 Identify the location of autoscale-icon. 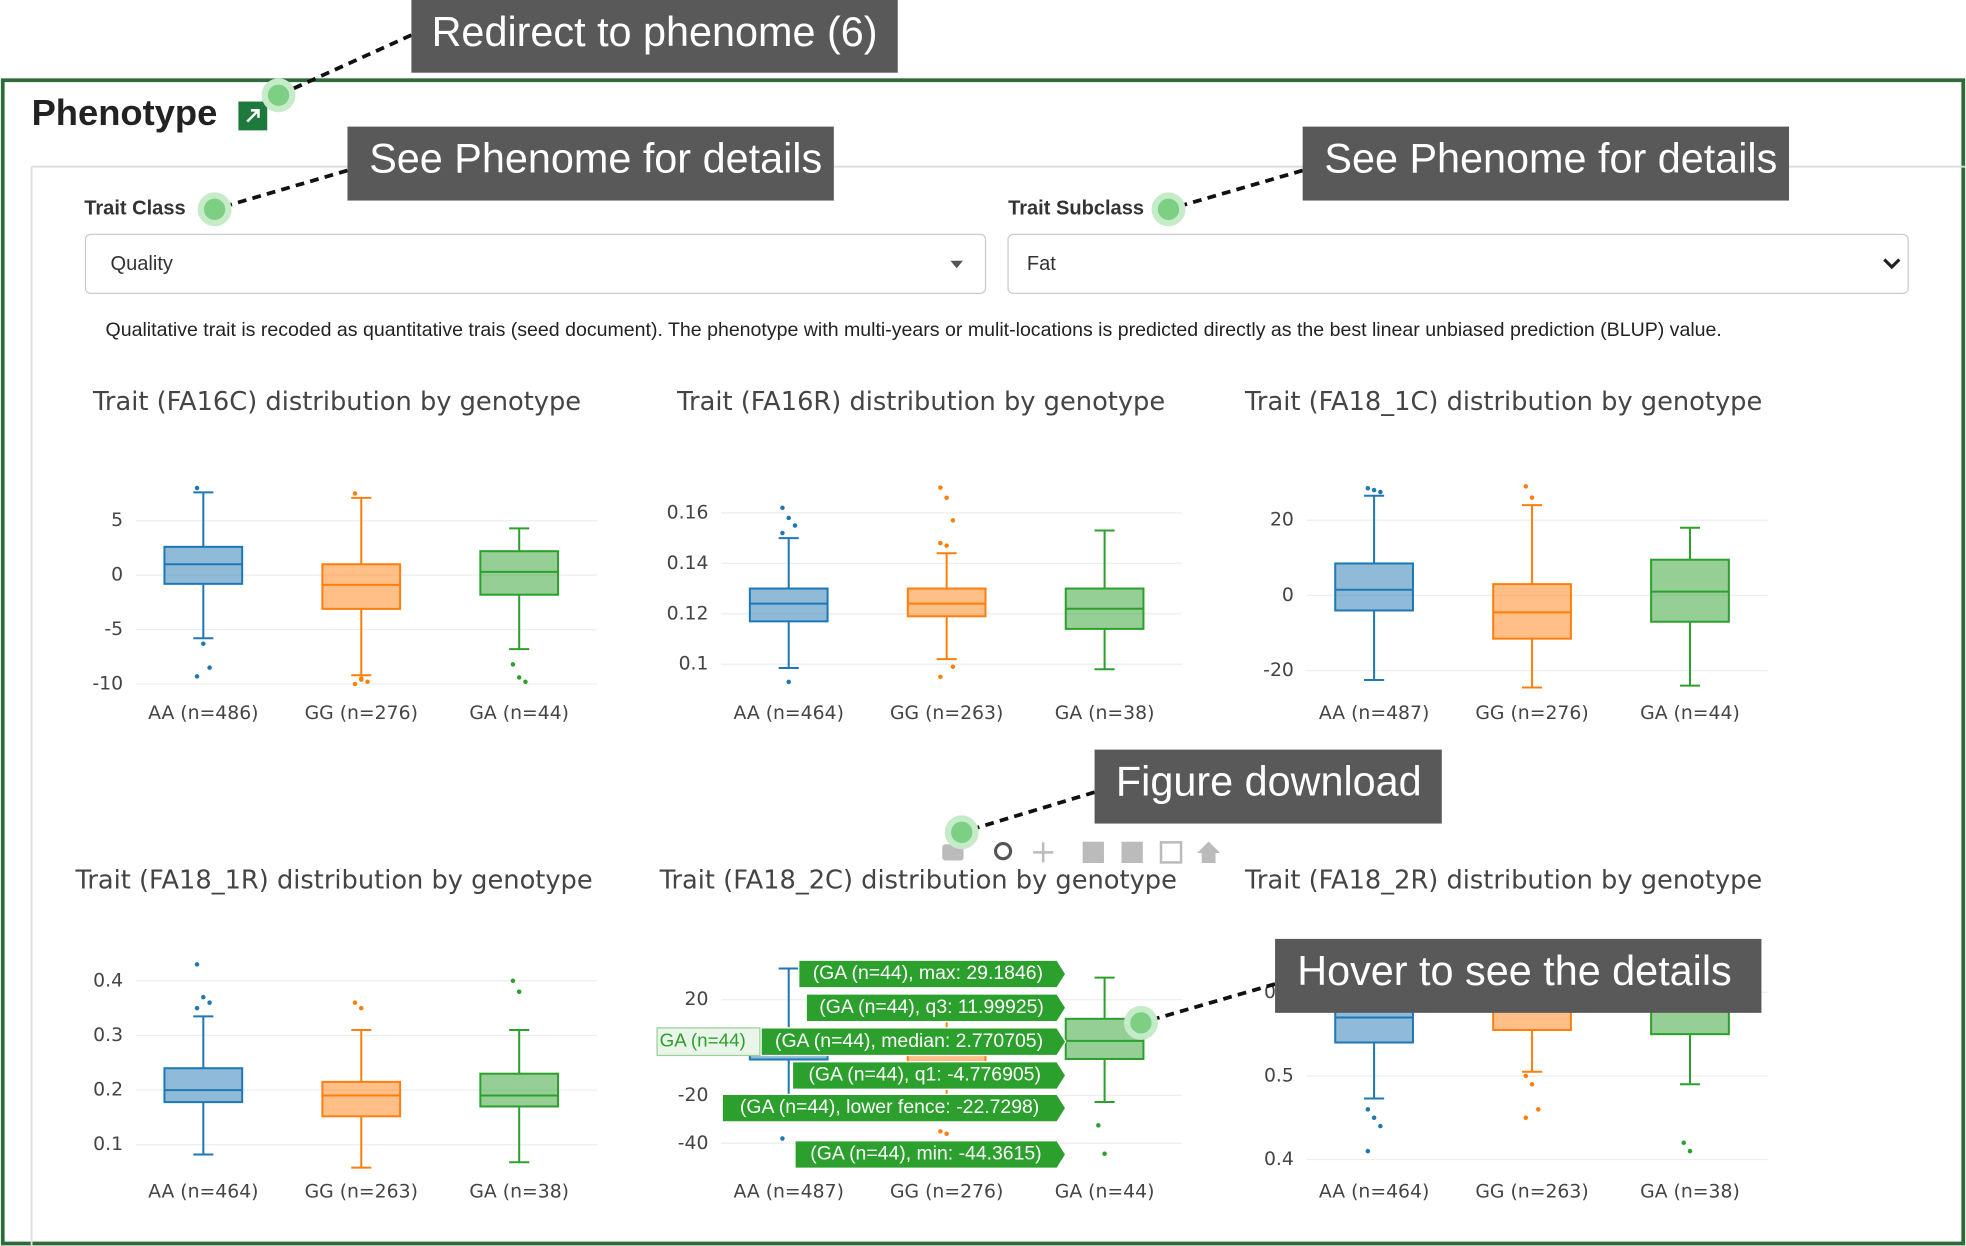
(1171, 852).